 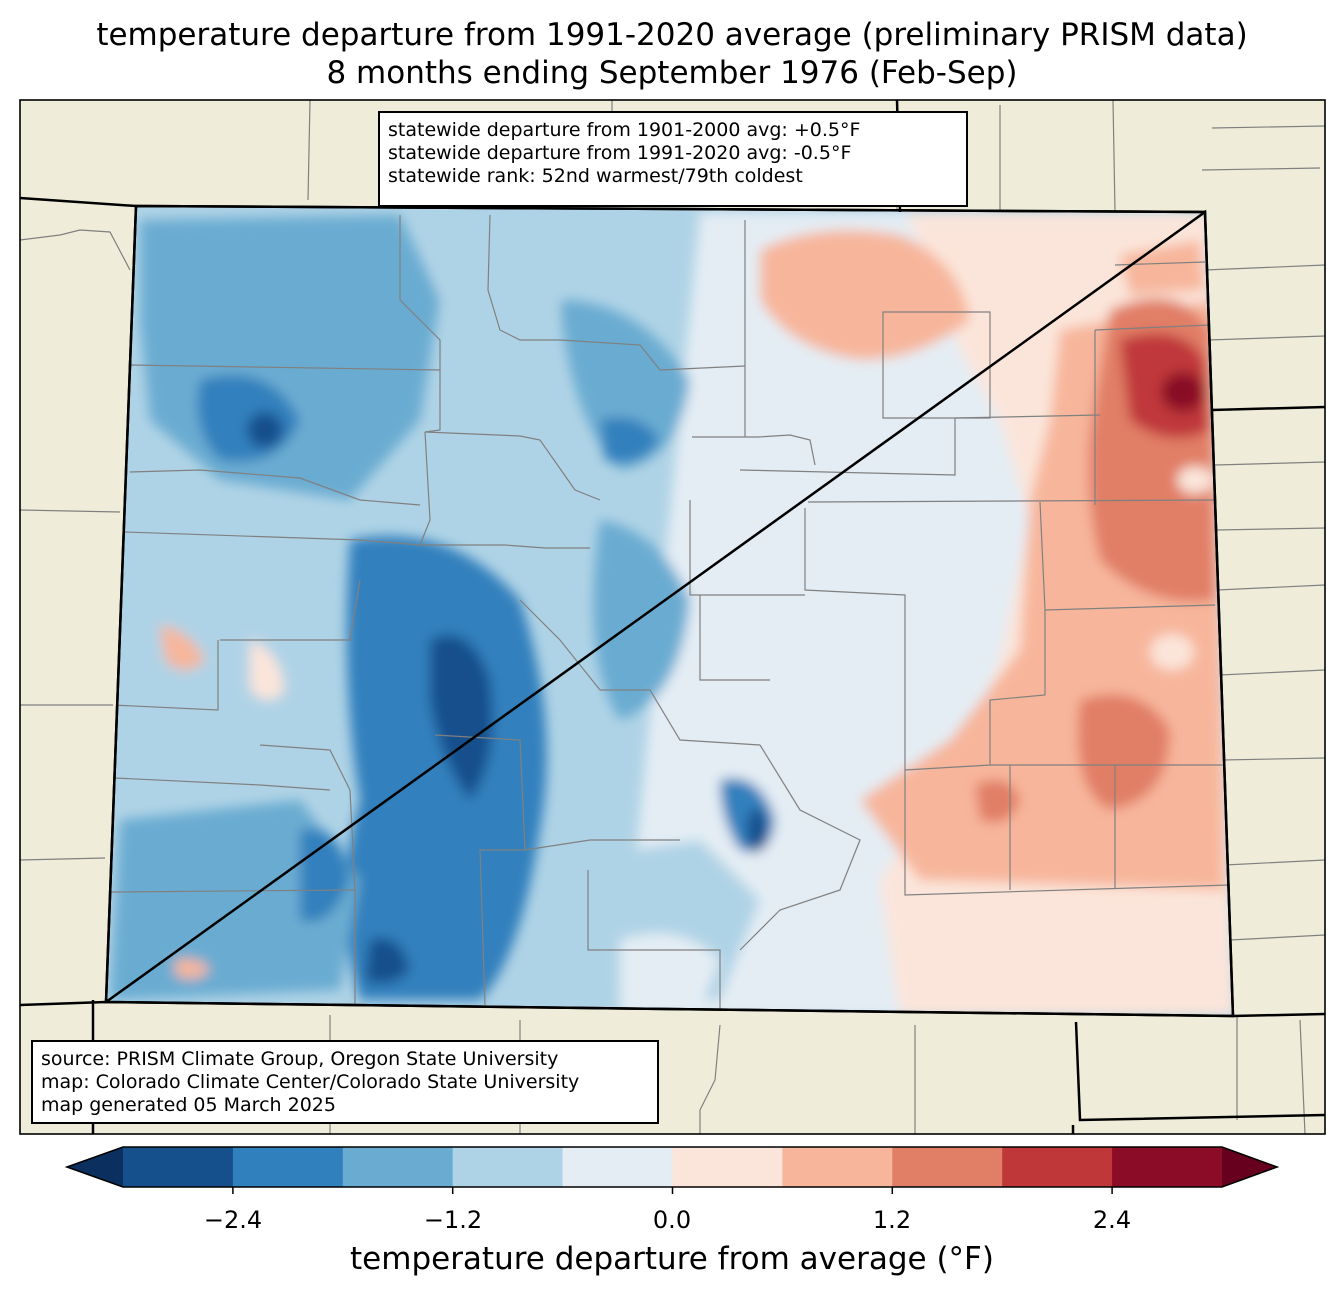 What do you see at coordinates (1249, 1167) in the screenshot?
I see `colorbar-over-arrow` at bounding box center [1249, 1167].